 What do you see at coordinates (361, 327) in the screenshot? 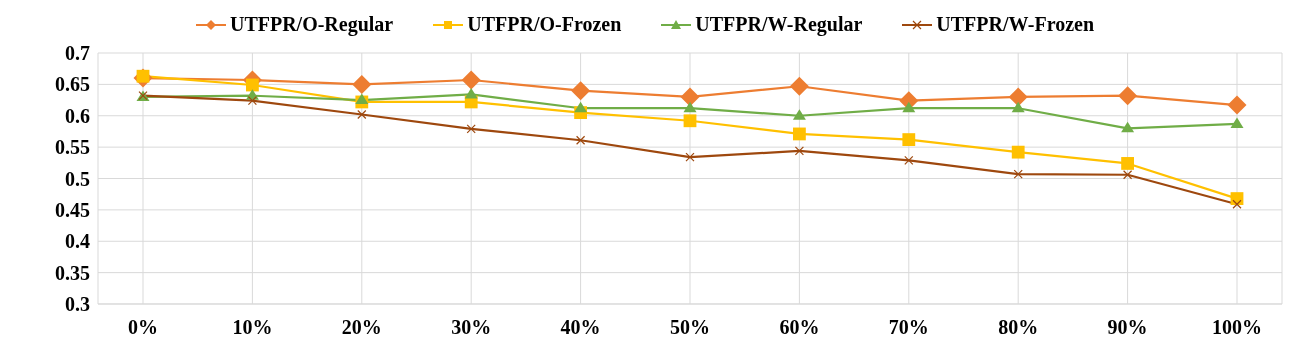
I see `x-tick-label: 20%` at bounding box center [361, 327].